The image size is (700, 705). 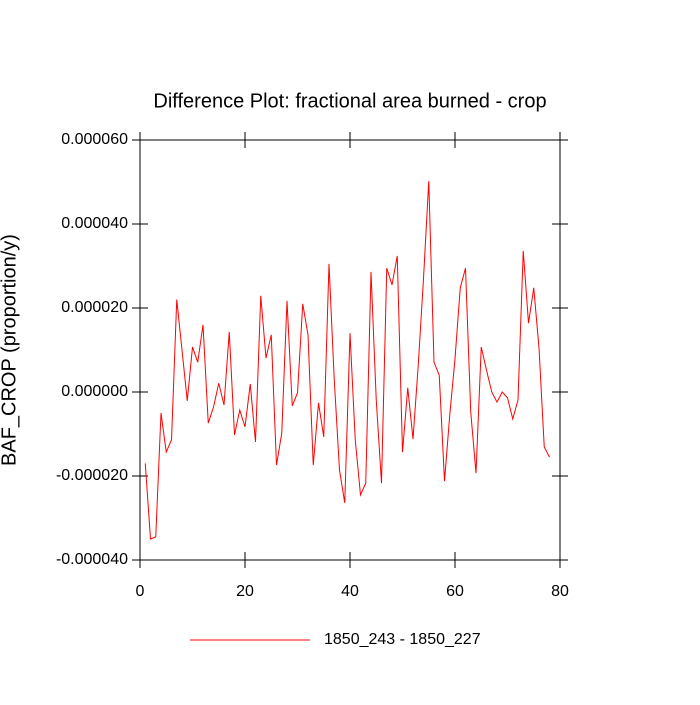 I want to click on y-tick-label: -0.000040, so click(x=92, y=559).